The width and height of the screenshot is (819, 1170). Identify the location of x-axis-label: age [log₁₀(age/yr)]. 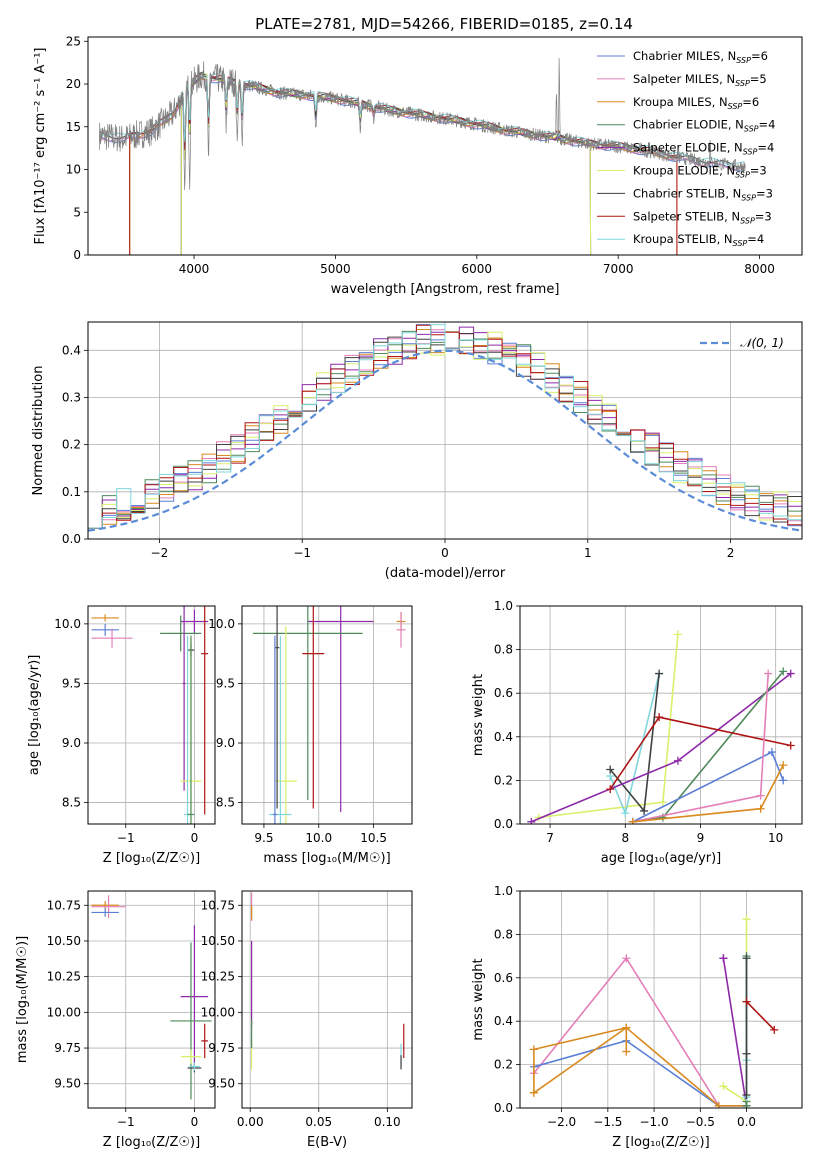
(661, 858).